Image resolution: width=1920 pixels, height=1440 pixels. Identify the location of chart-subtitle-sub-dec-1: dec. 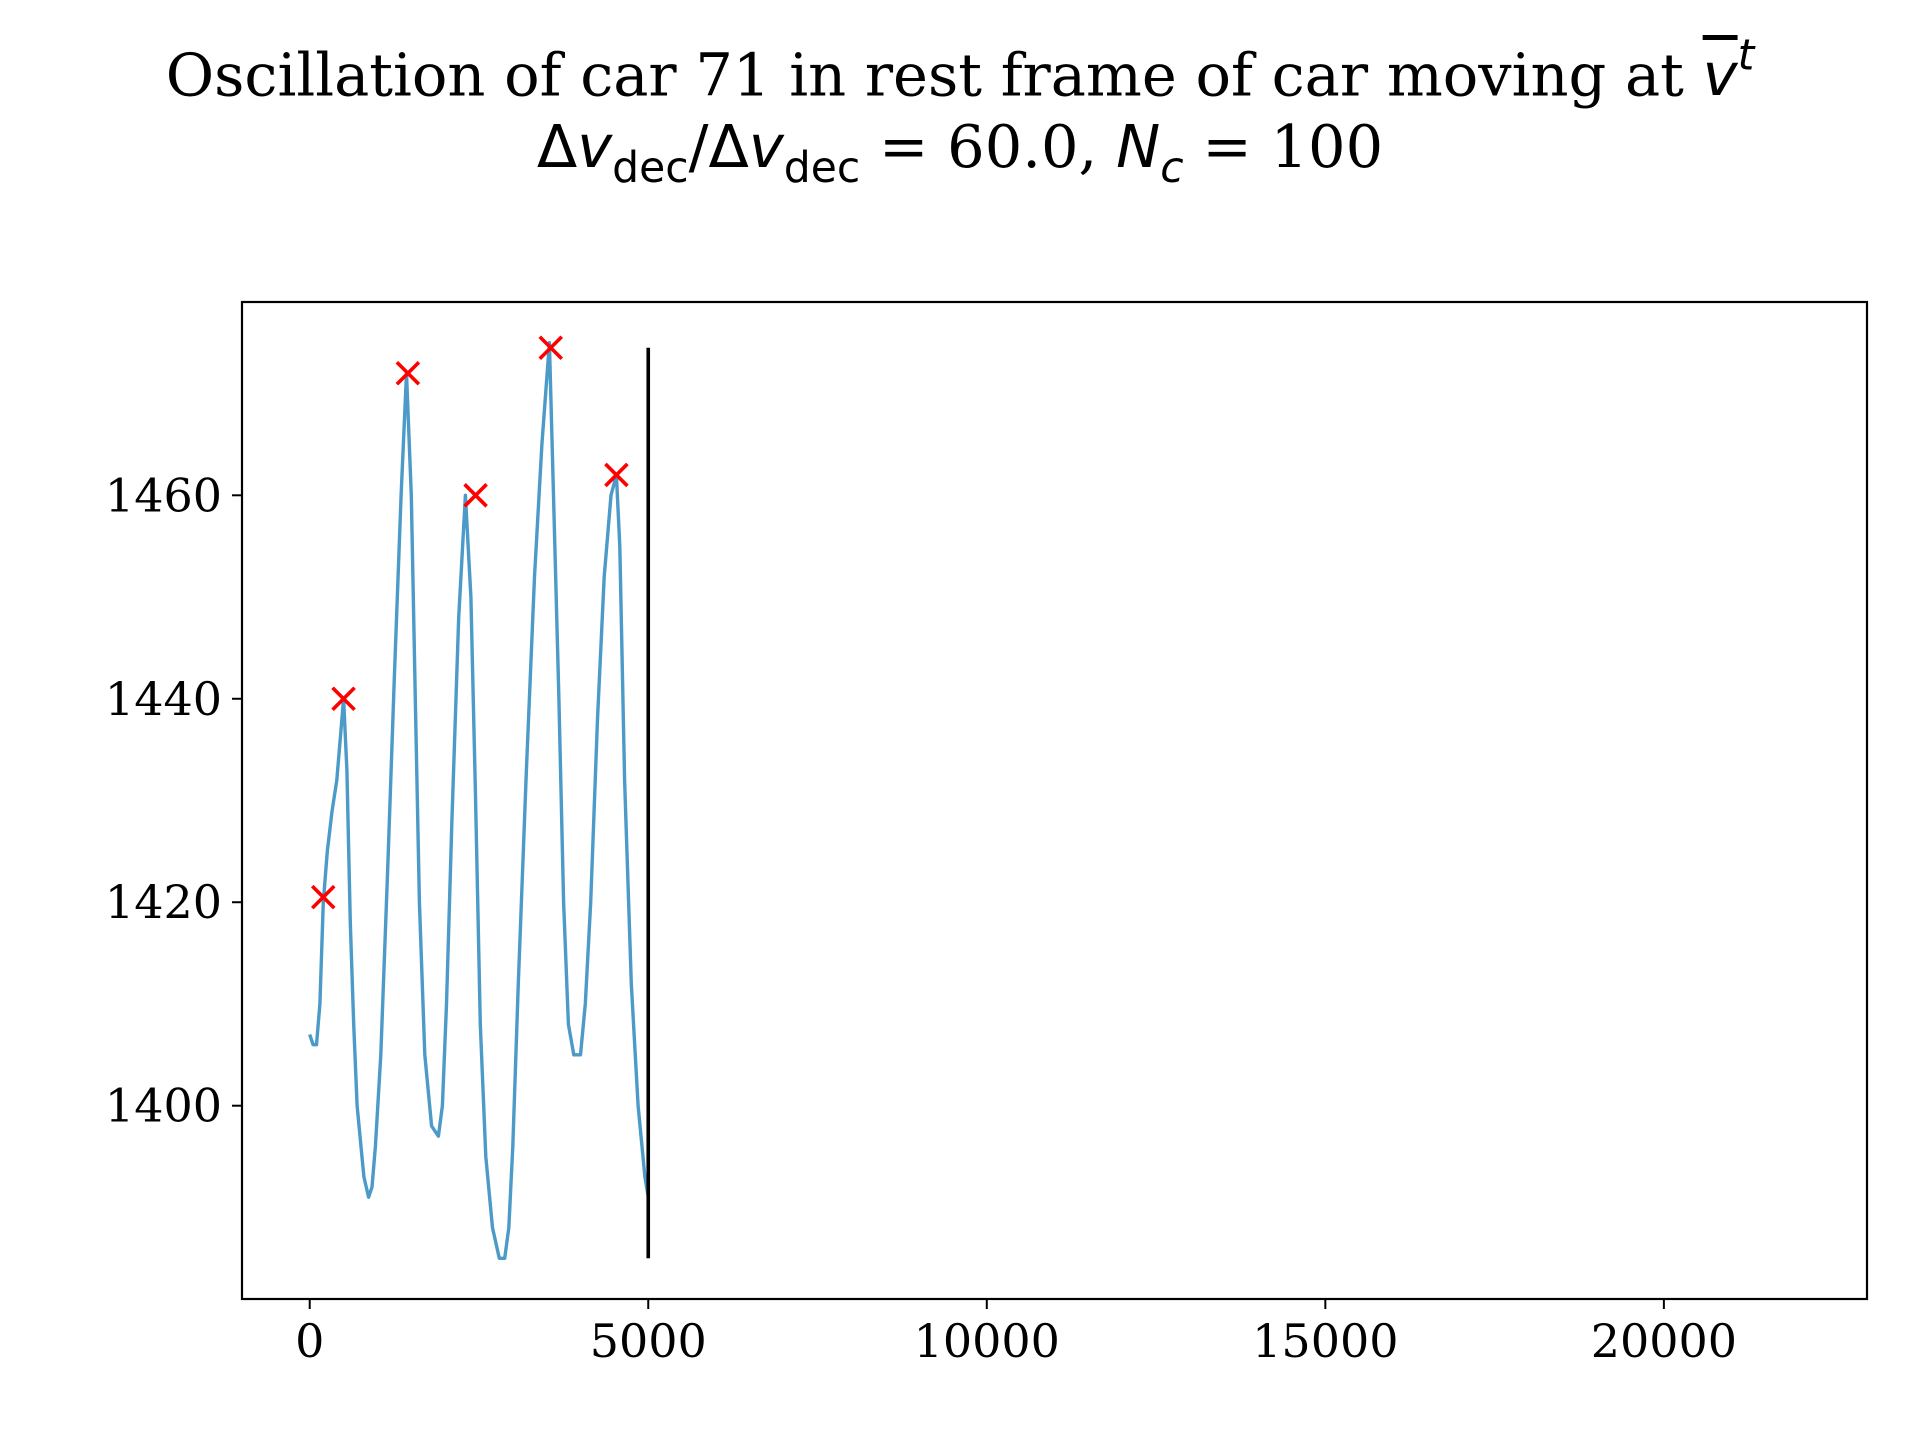
(650, 168).